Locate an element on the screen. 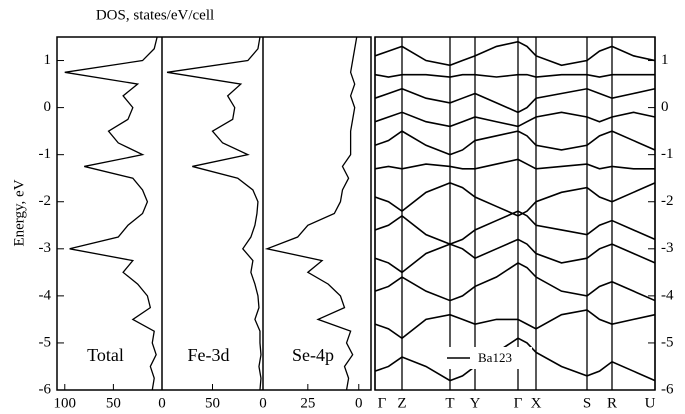  x-tick-label: T is located at coordinates (449, 403).